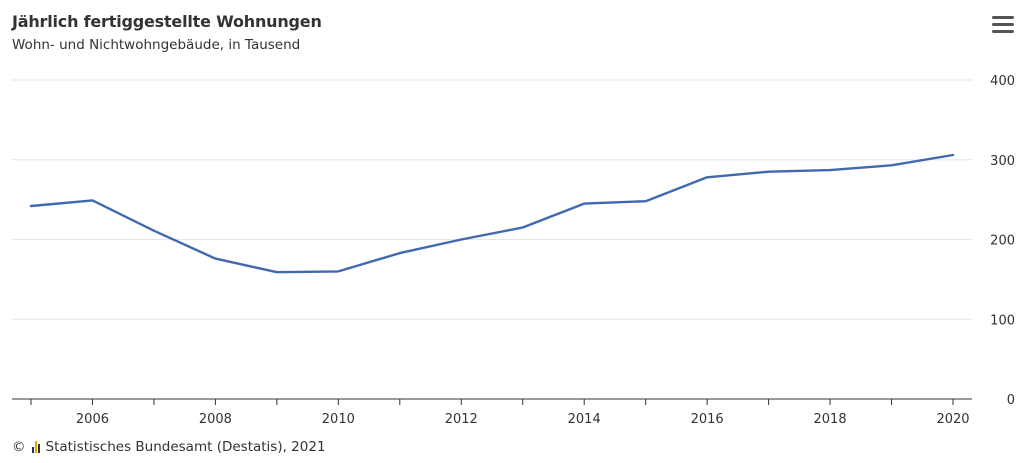  I want to click on x-tick-label: 2018, so click(830, 419).